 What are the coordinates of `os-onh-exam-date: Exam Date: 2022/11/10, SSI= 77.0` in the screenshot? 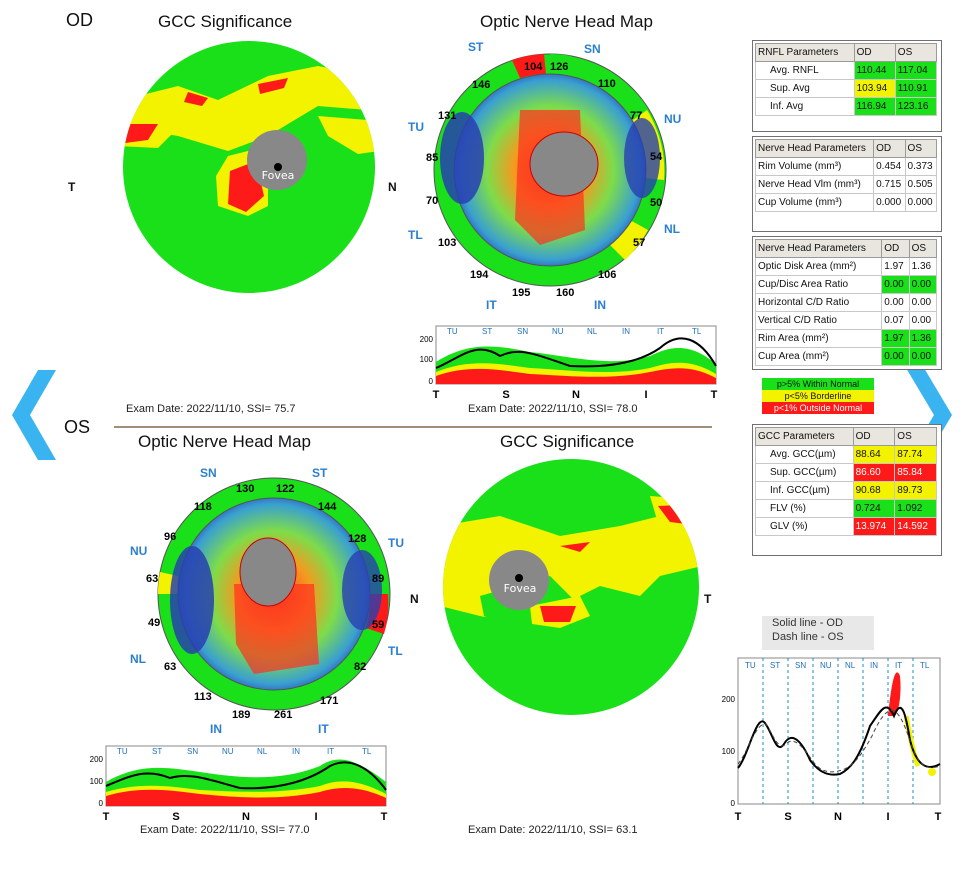 It's located at (225, 830).